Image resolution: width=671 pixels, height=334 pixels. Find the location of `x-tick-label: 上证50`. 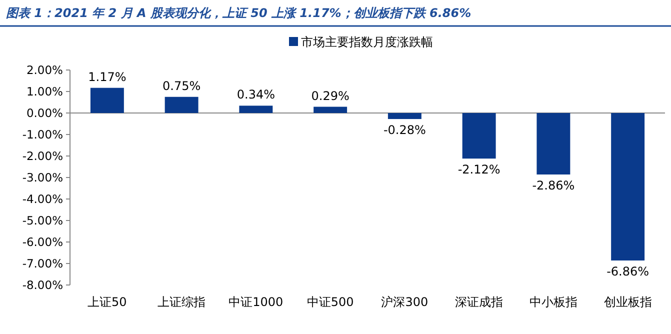

x-tick-label: 上证50 is located at coordinates (107, 302).